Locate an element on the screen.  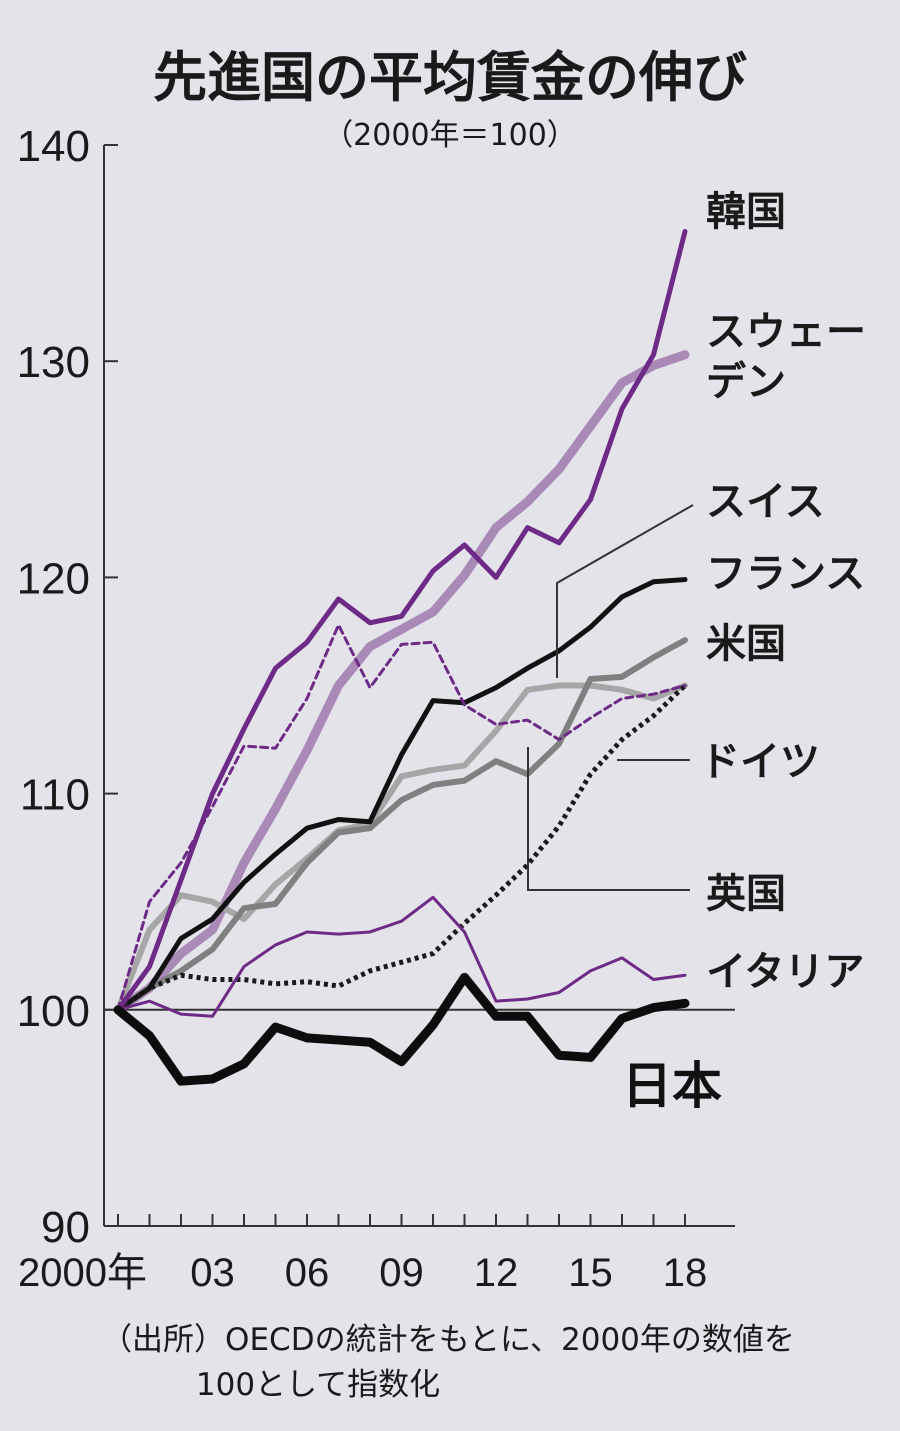
leader-lines is located at coordinates (610, 697).